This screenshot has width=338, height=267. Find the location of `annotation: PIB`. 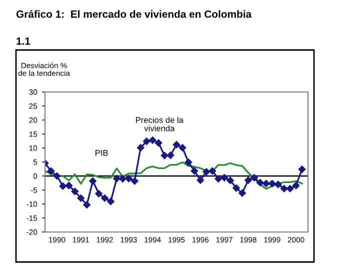

annotation: PIB is located at coordinates (102, 153).